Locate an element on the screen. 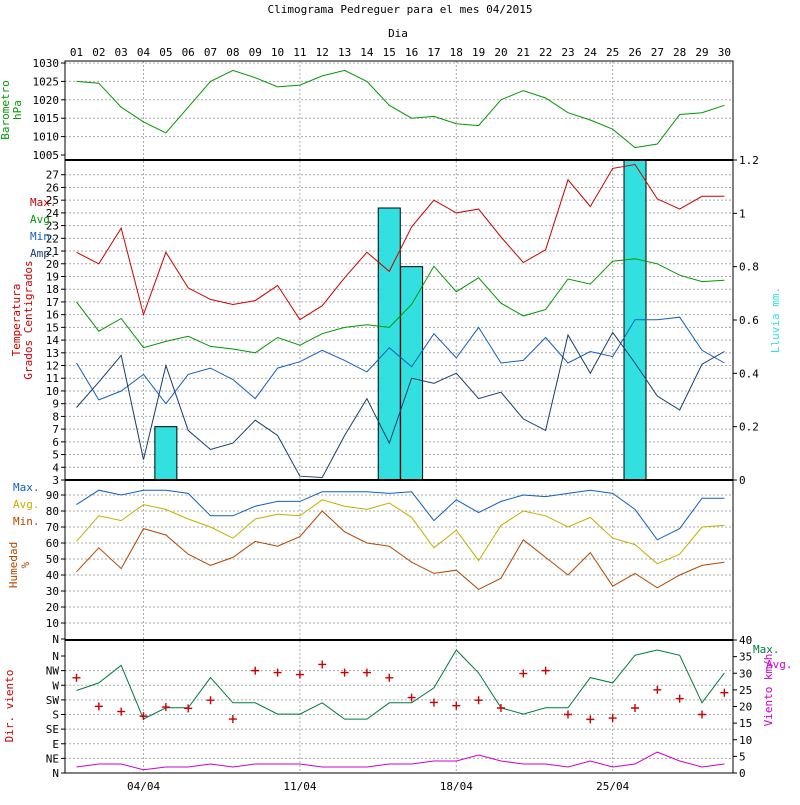  tick-label: 27 is located at coordinates (52, 175).